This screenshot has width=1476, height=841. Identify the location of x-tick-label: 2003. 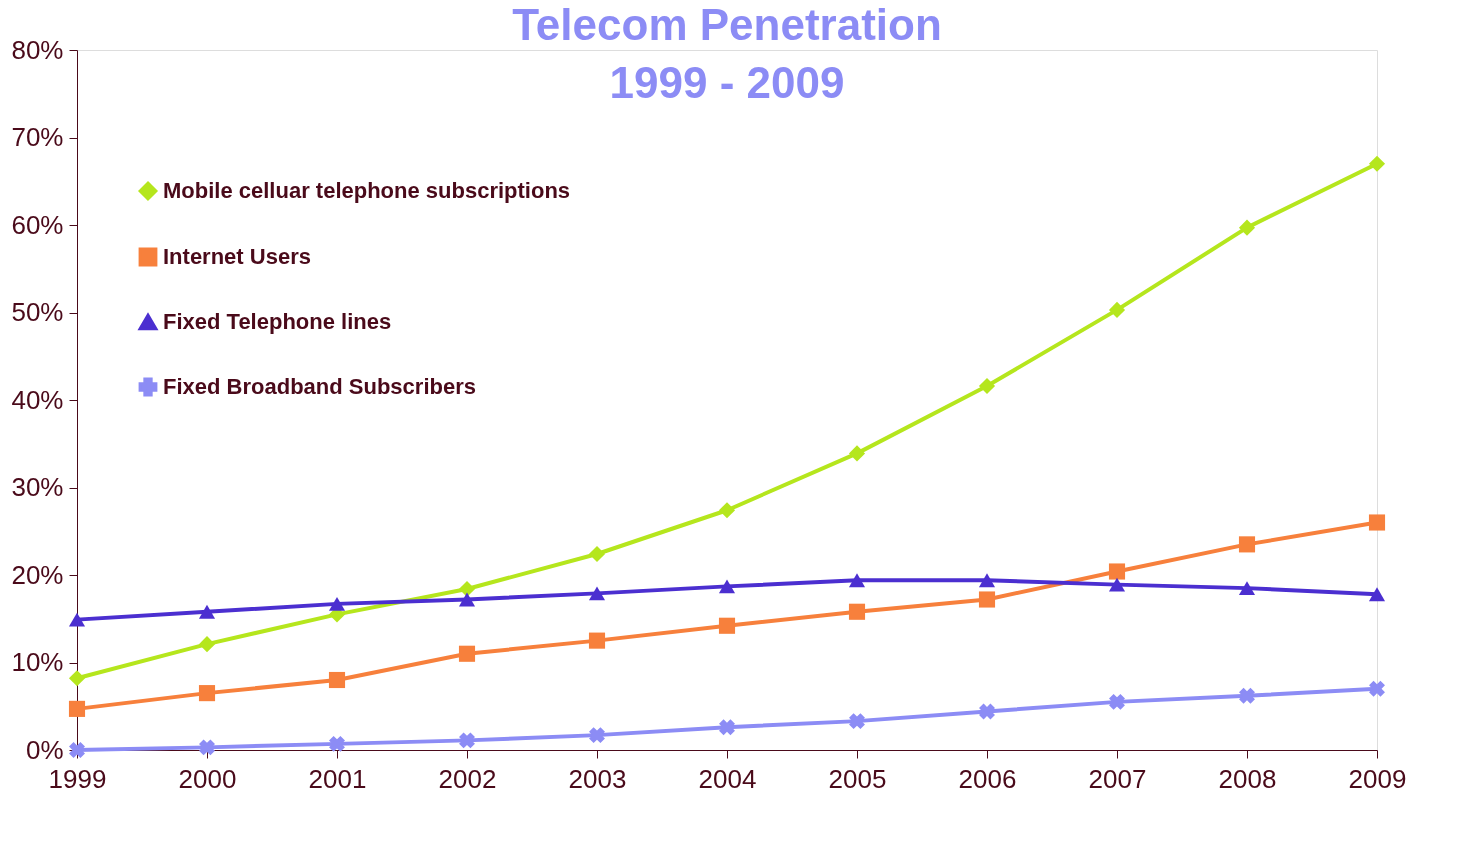
(597, 778).